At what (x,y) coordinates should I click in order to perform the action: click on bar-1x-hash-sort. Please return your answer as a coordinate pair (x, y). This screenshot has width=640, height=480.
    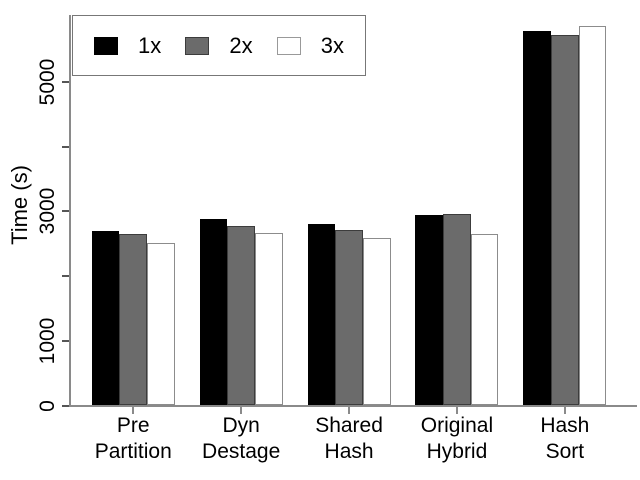
    Looking at the image, I should click on (537, 218).